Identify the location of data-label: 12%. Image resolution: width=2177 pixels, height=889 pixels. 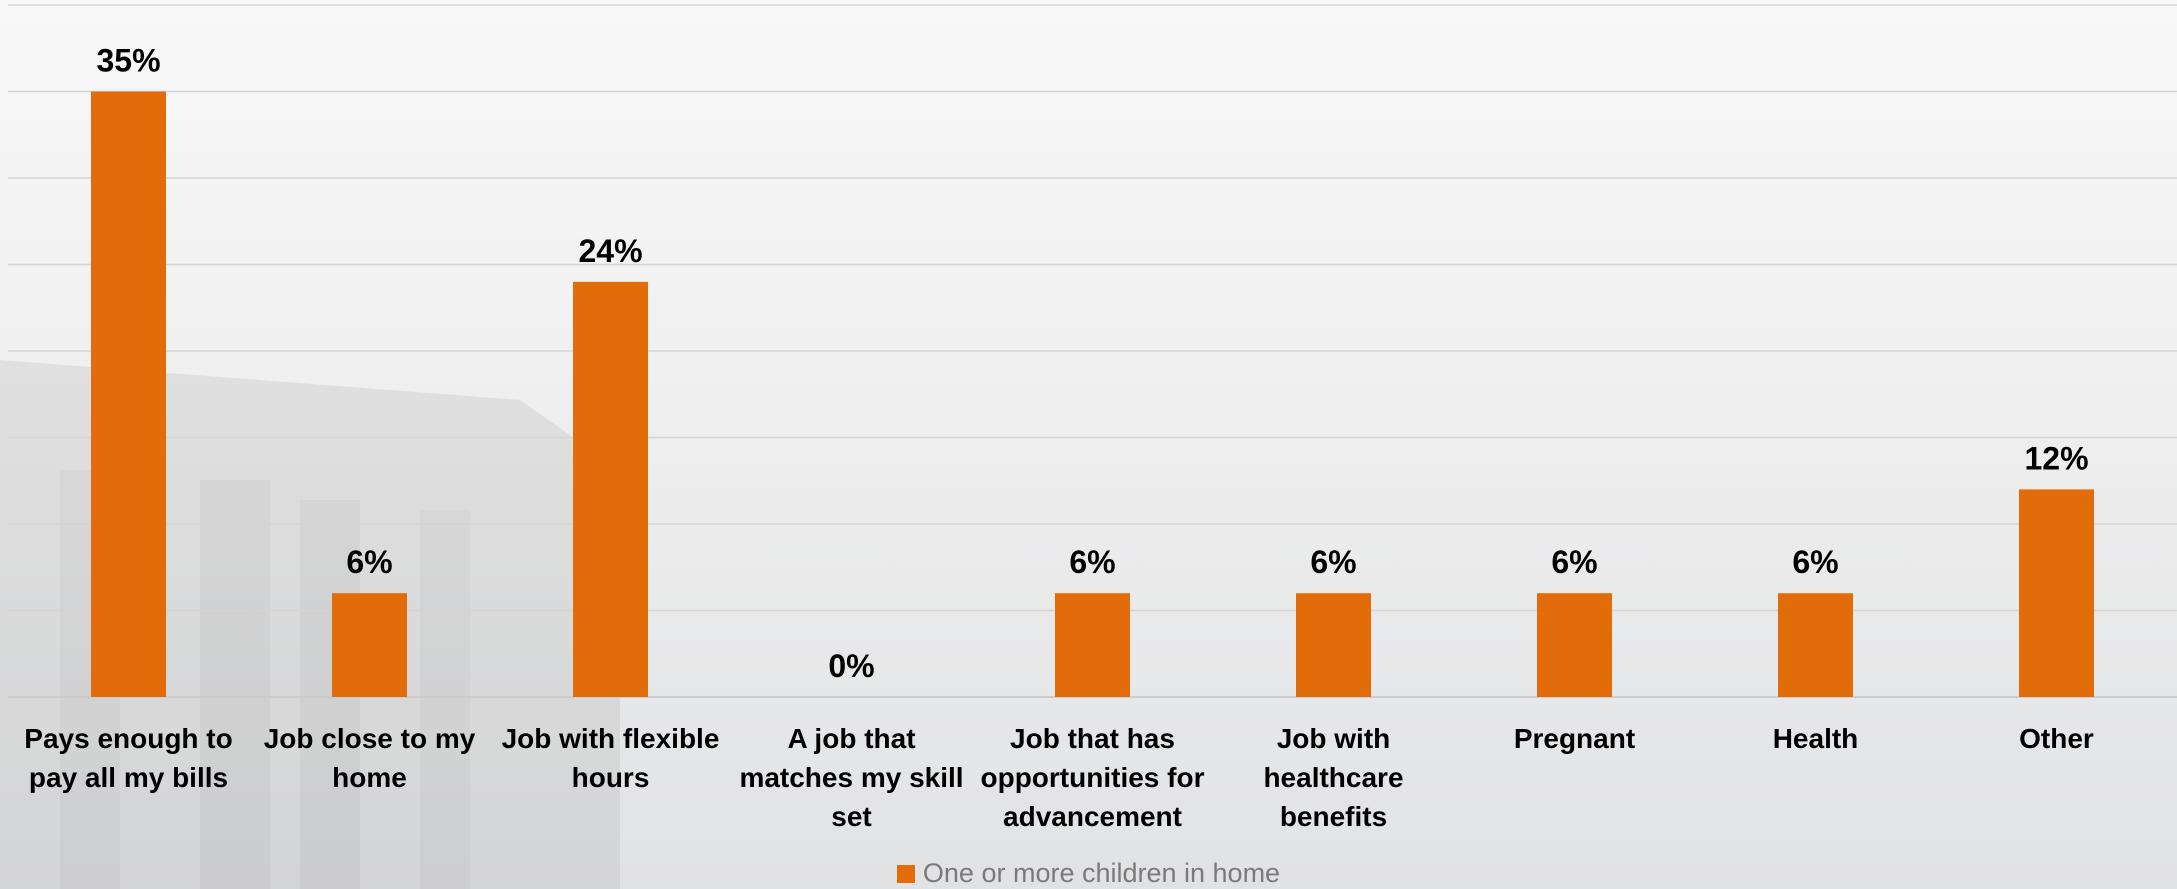
(2056, 458).